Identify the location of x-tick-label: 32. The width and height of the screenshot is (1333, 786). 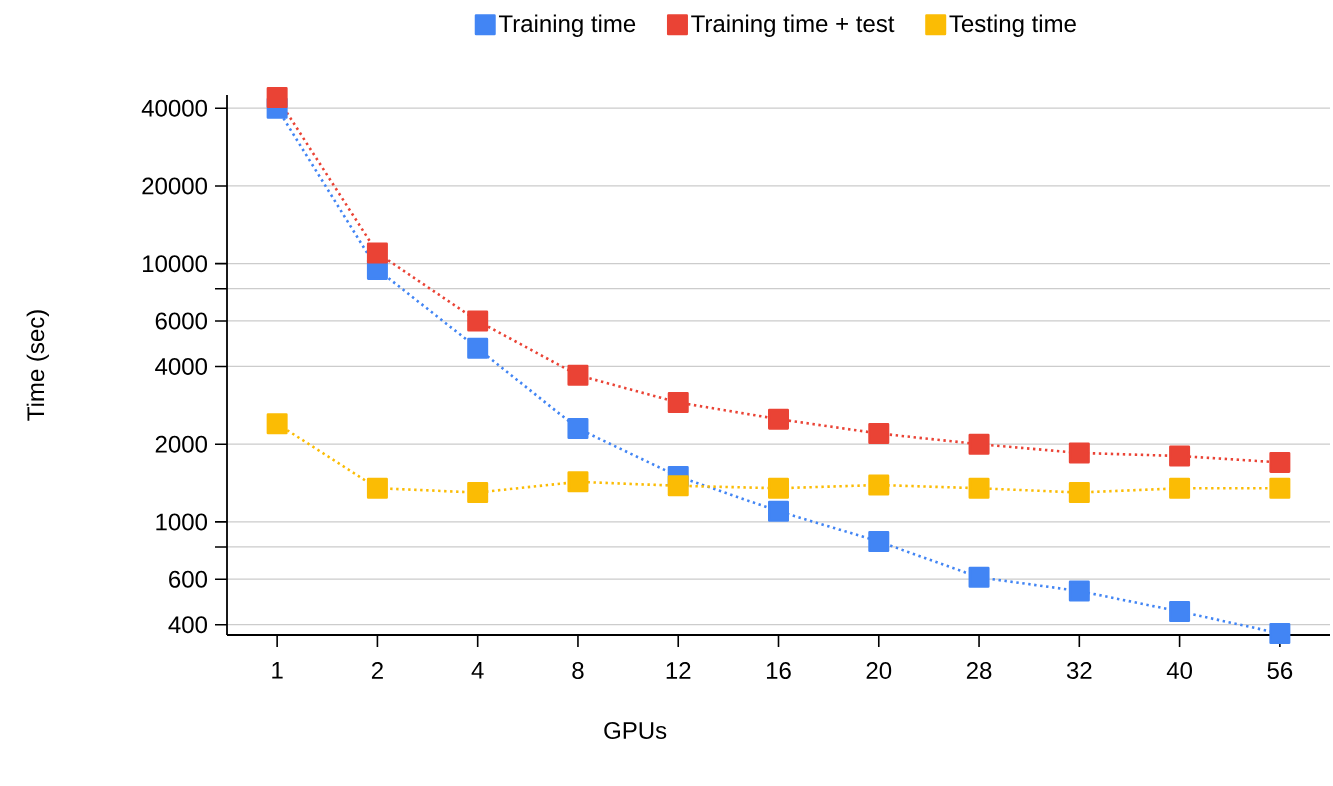
(1079, 670).